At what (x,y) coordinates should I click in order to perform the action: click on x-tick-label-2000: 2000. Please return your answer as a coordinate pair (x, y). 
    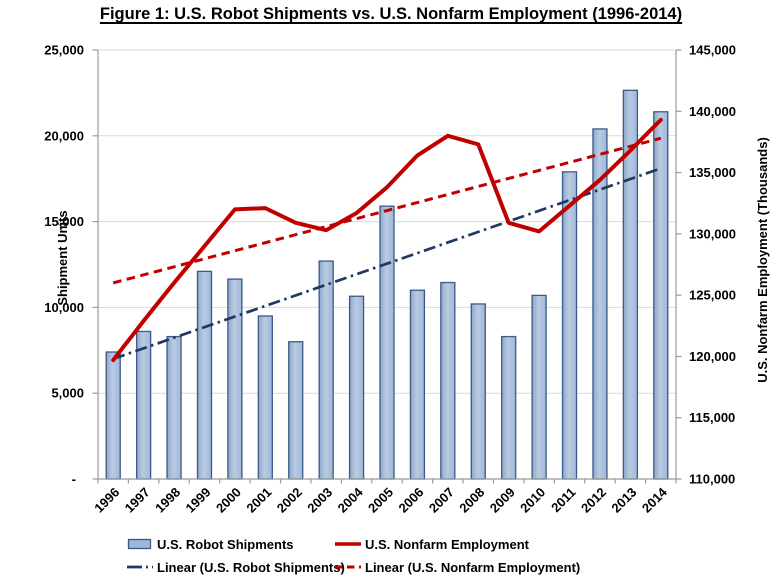
    Looking at the image, I should click on (228, 500).